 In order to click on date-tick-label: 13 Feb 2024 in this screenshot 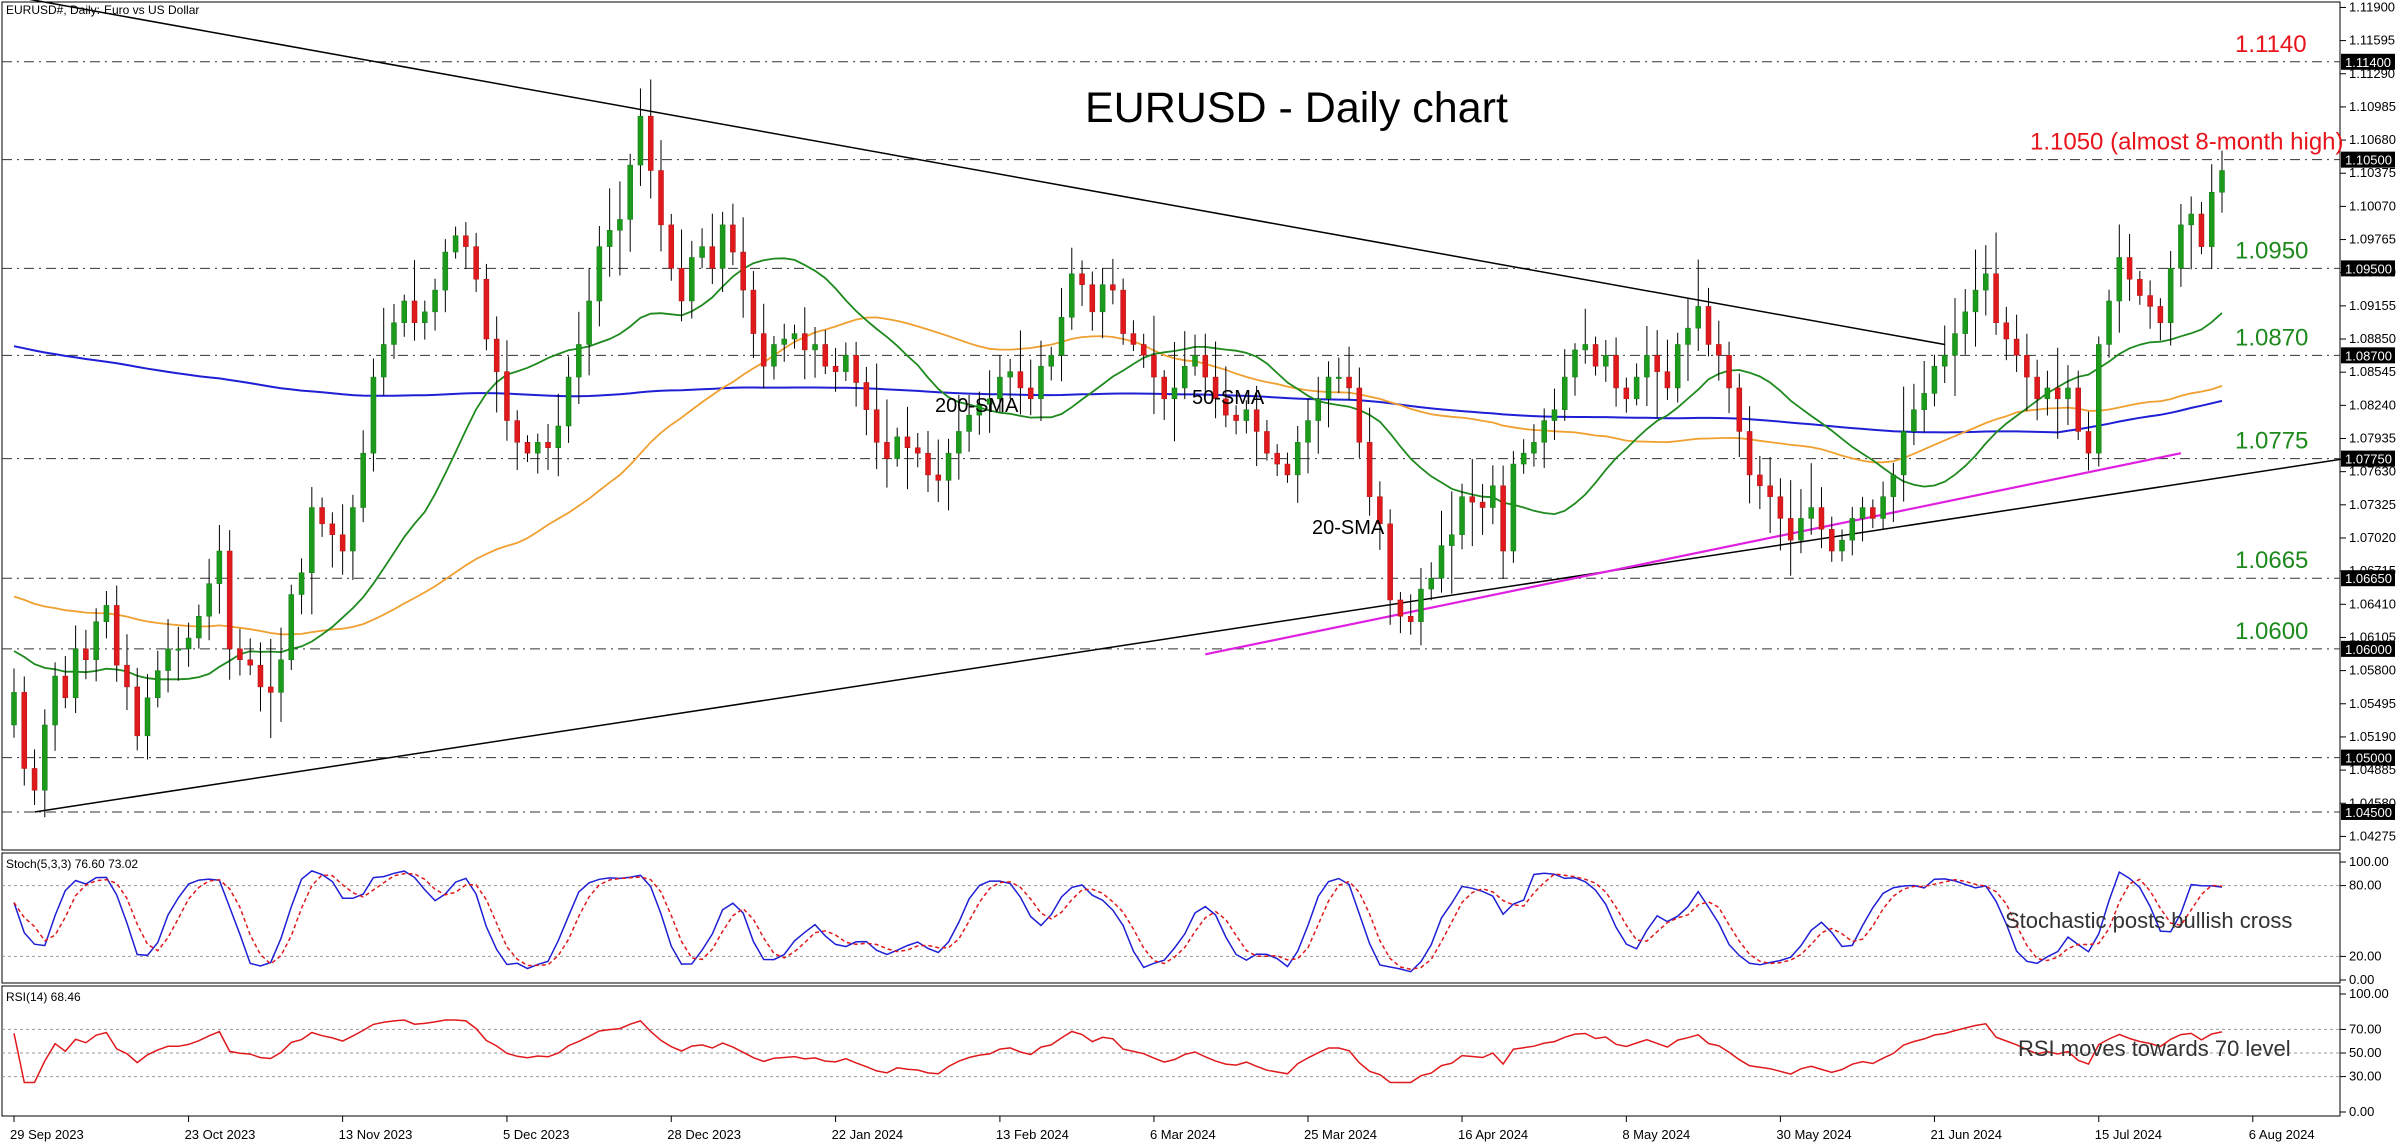, I will do `click(1032, 1134)`.